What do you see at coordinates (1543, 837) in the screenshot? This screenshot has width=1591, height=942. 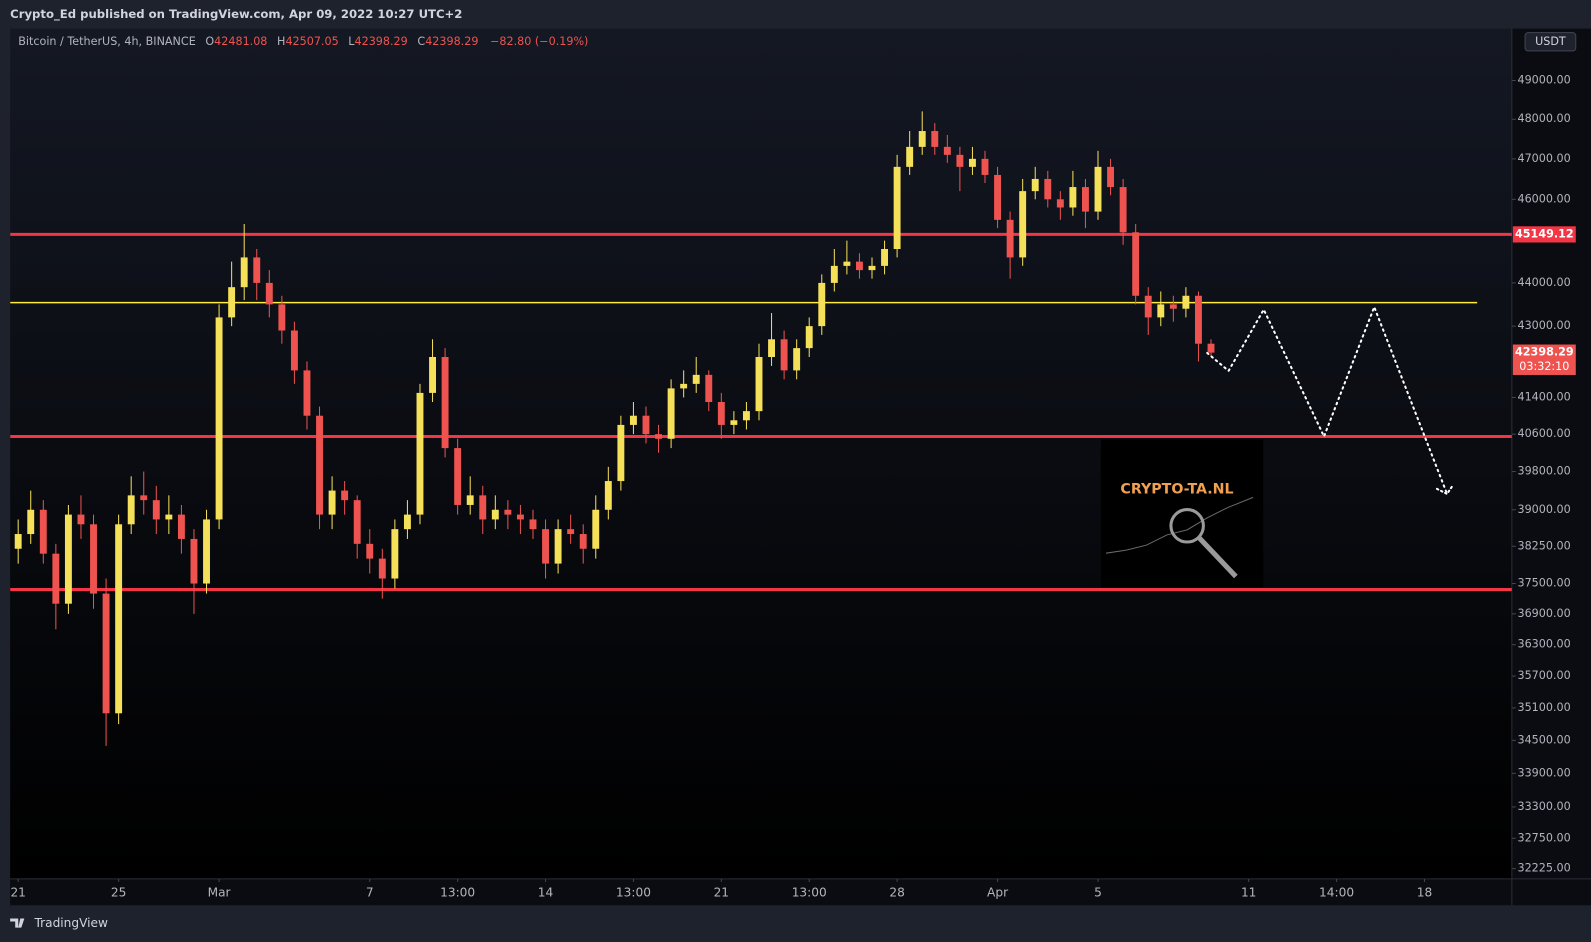 I see `y-tick-label: 32750.00` at bounding box center [1543, 837].